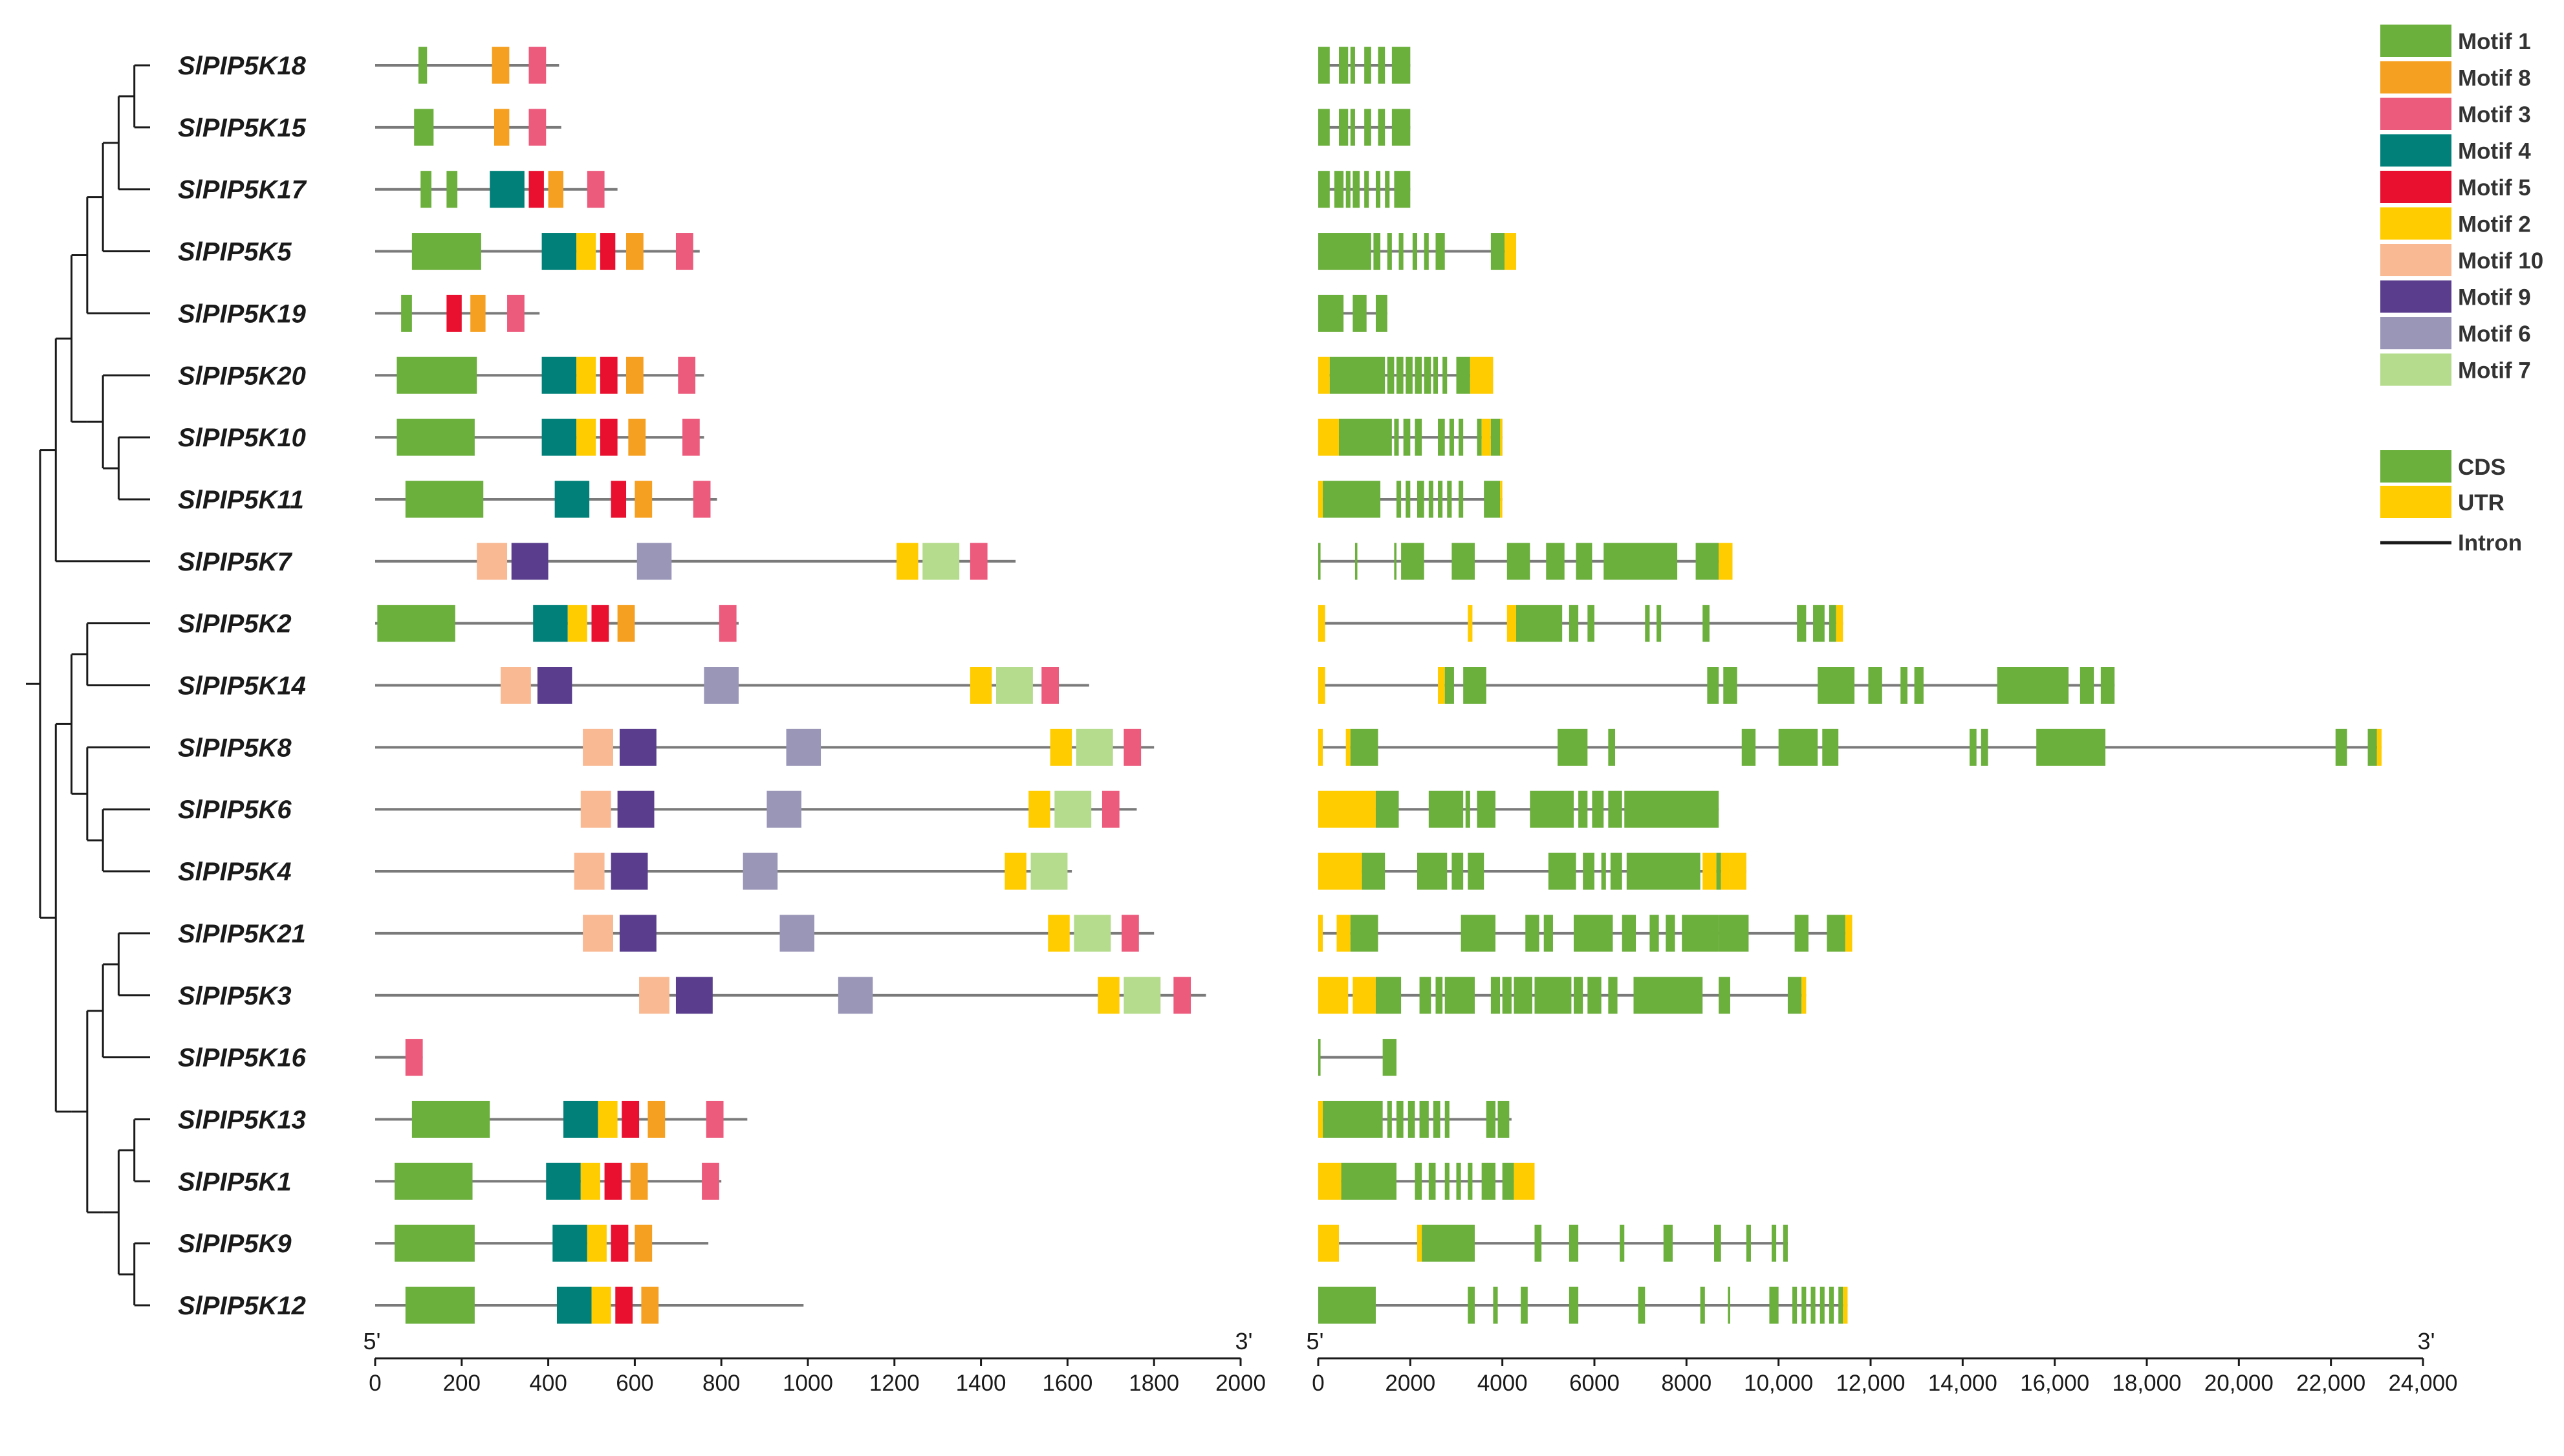  I want to click on motif-box-m6, so click(761, 872).